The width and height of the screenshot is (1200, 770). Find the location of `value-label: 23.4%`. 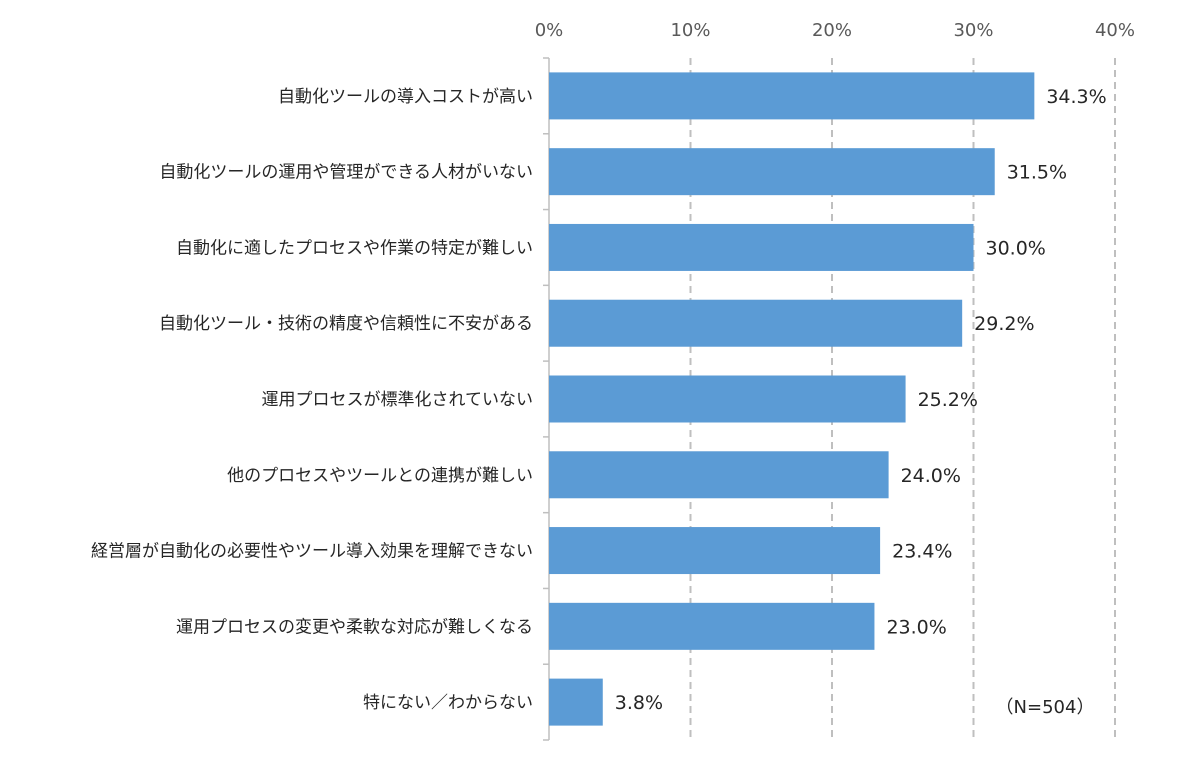

value-label: 23.4% is located at coordinates (922, 552).